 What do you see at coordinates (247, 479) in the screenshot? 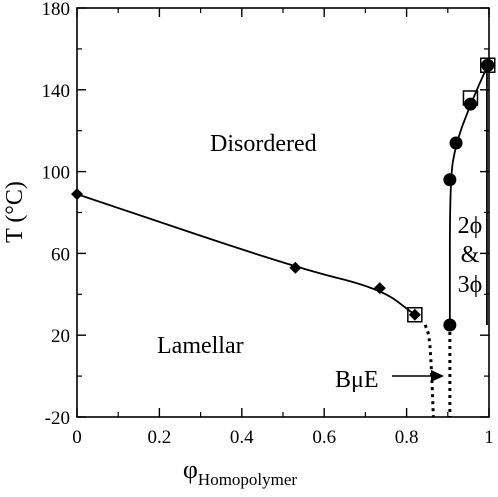
I see `x-axis-subscript: Homopolymer` at bounding box center [247, 479].